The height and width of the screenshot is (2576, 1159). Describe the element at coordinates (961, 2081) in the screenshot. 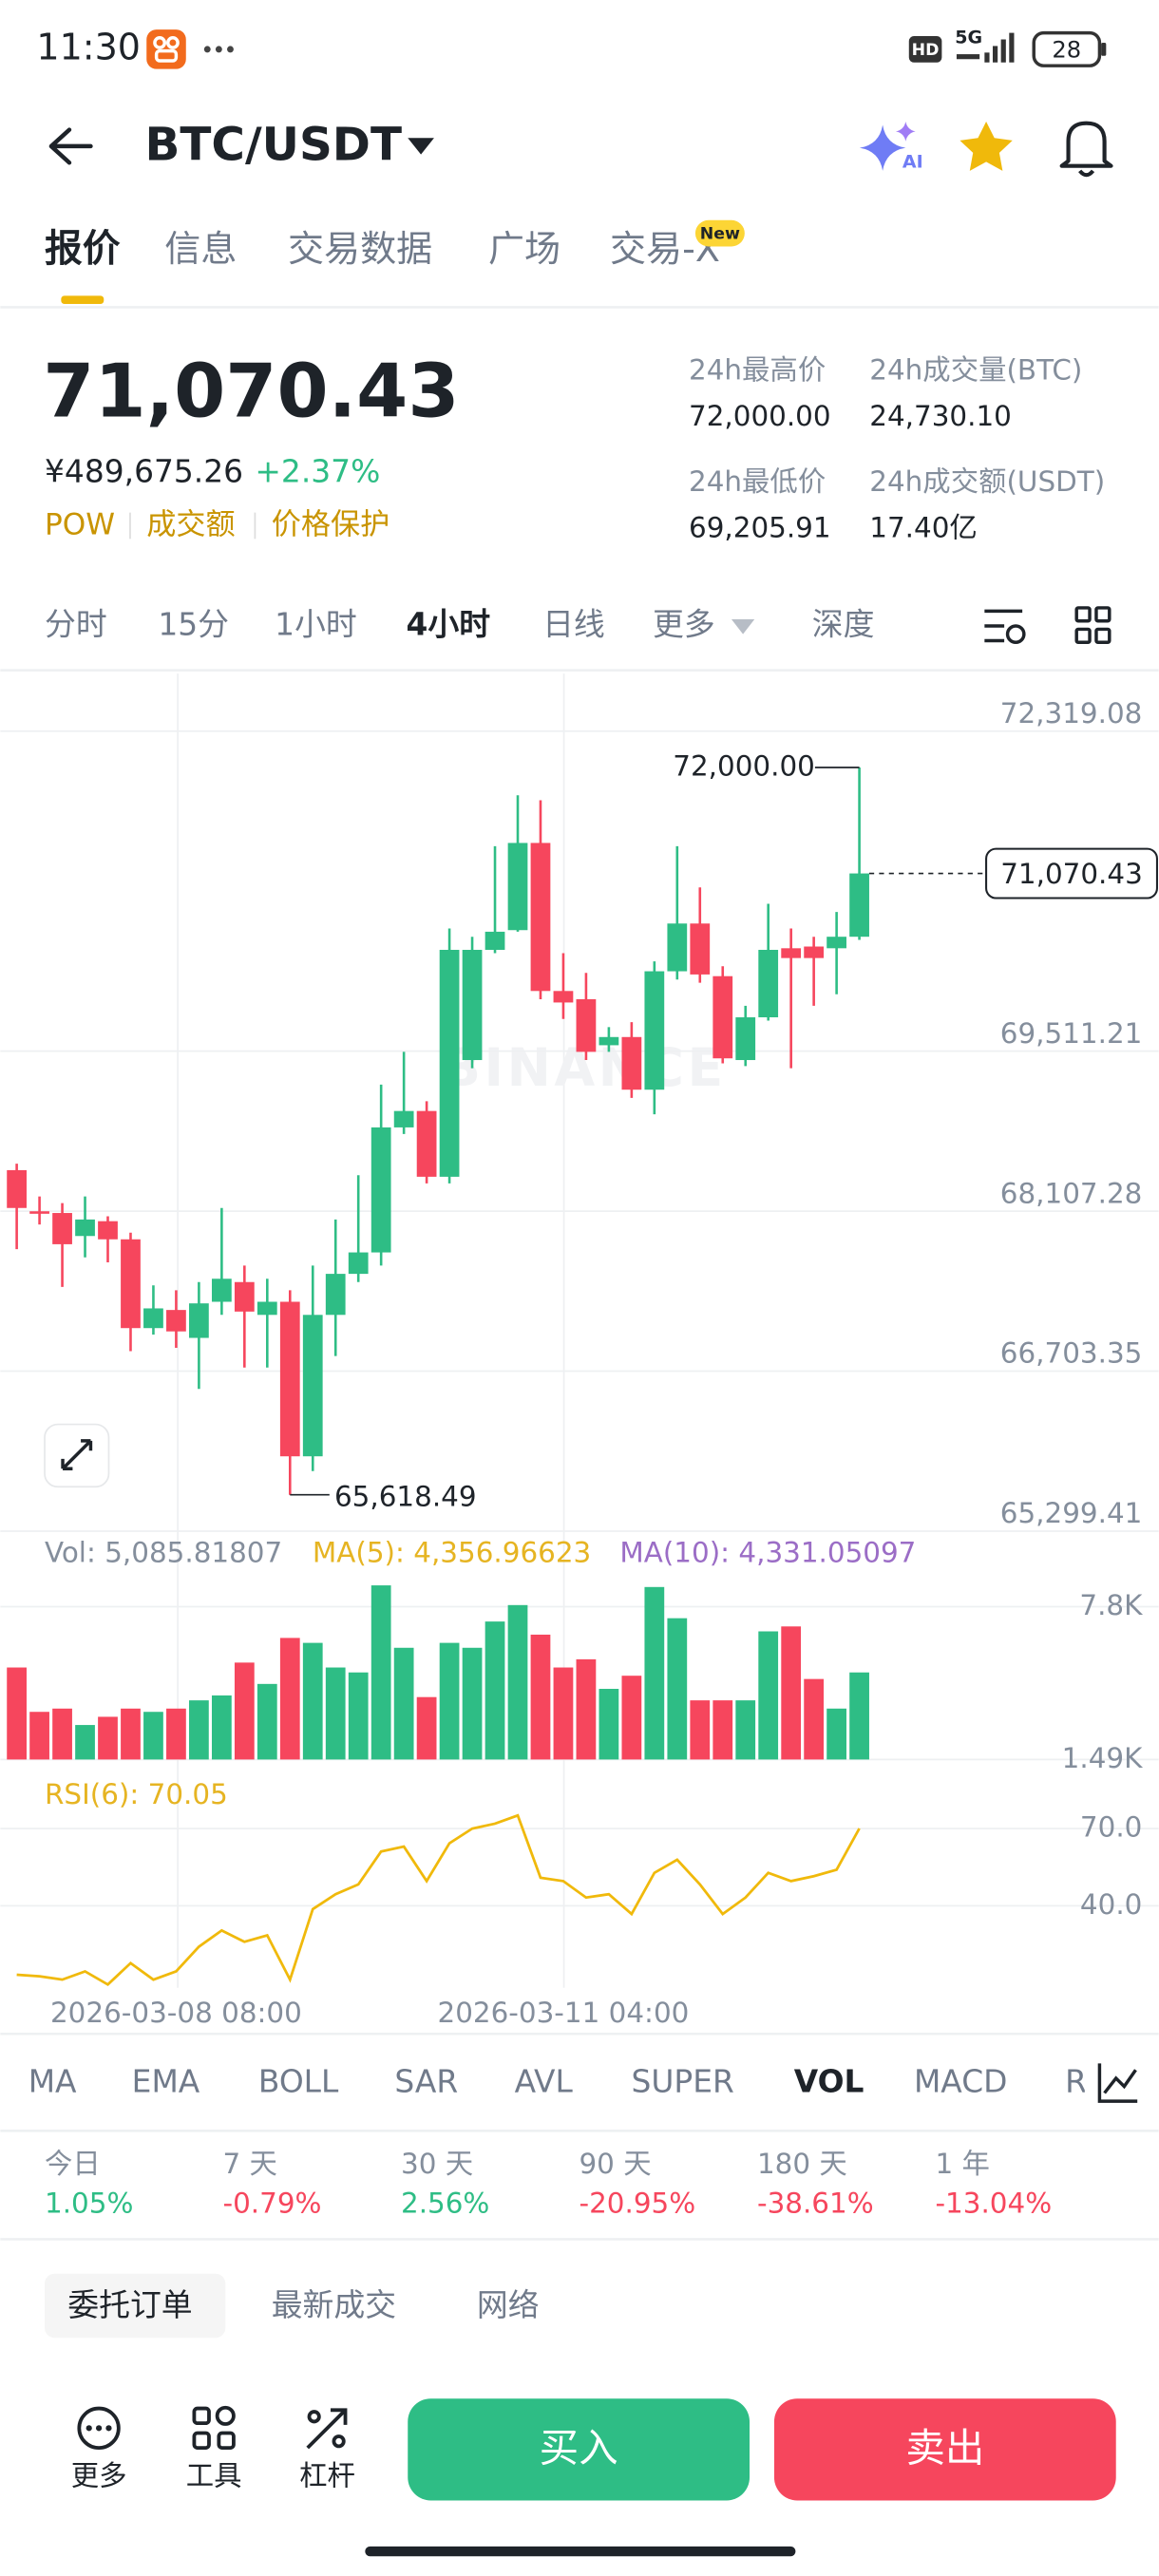

I see `indicator: MACD` at that location.